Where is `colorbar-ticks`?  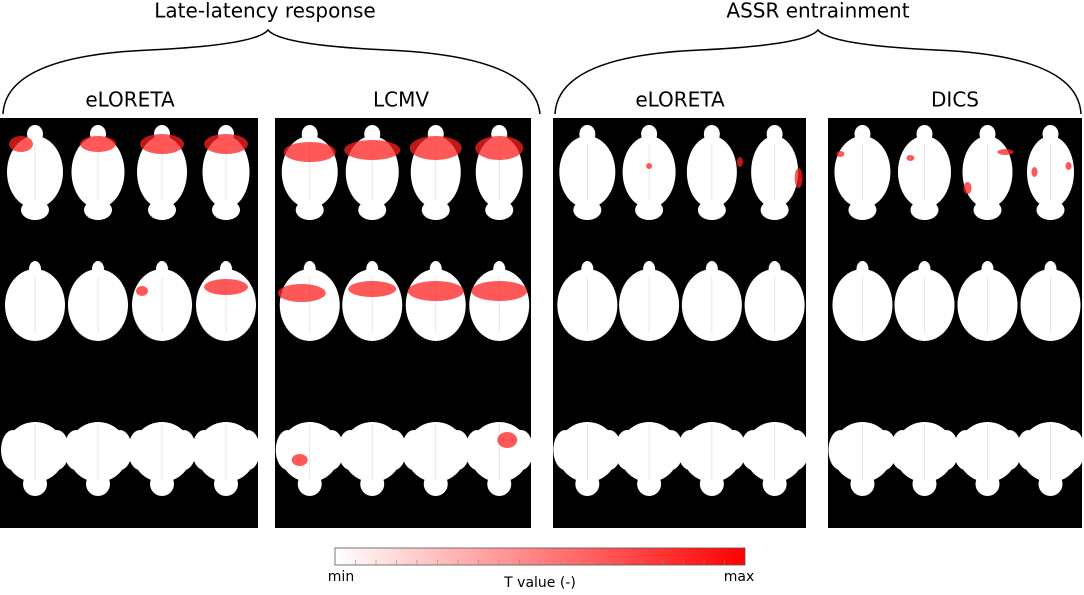 colorbar-ticks is located at coordinates (540, 562).